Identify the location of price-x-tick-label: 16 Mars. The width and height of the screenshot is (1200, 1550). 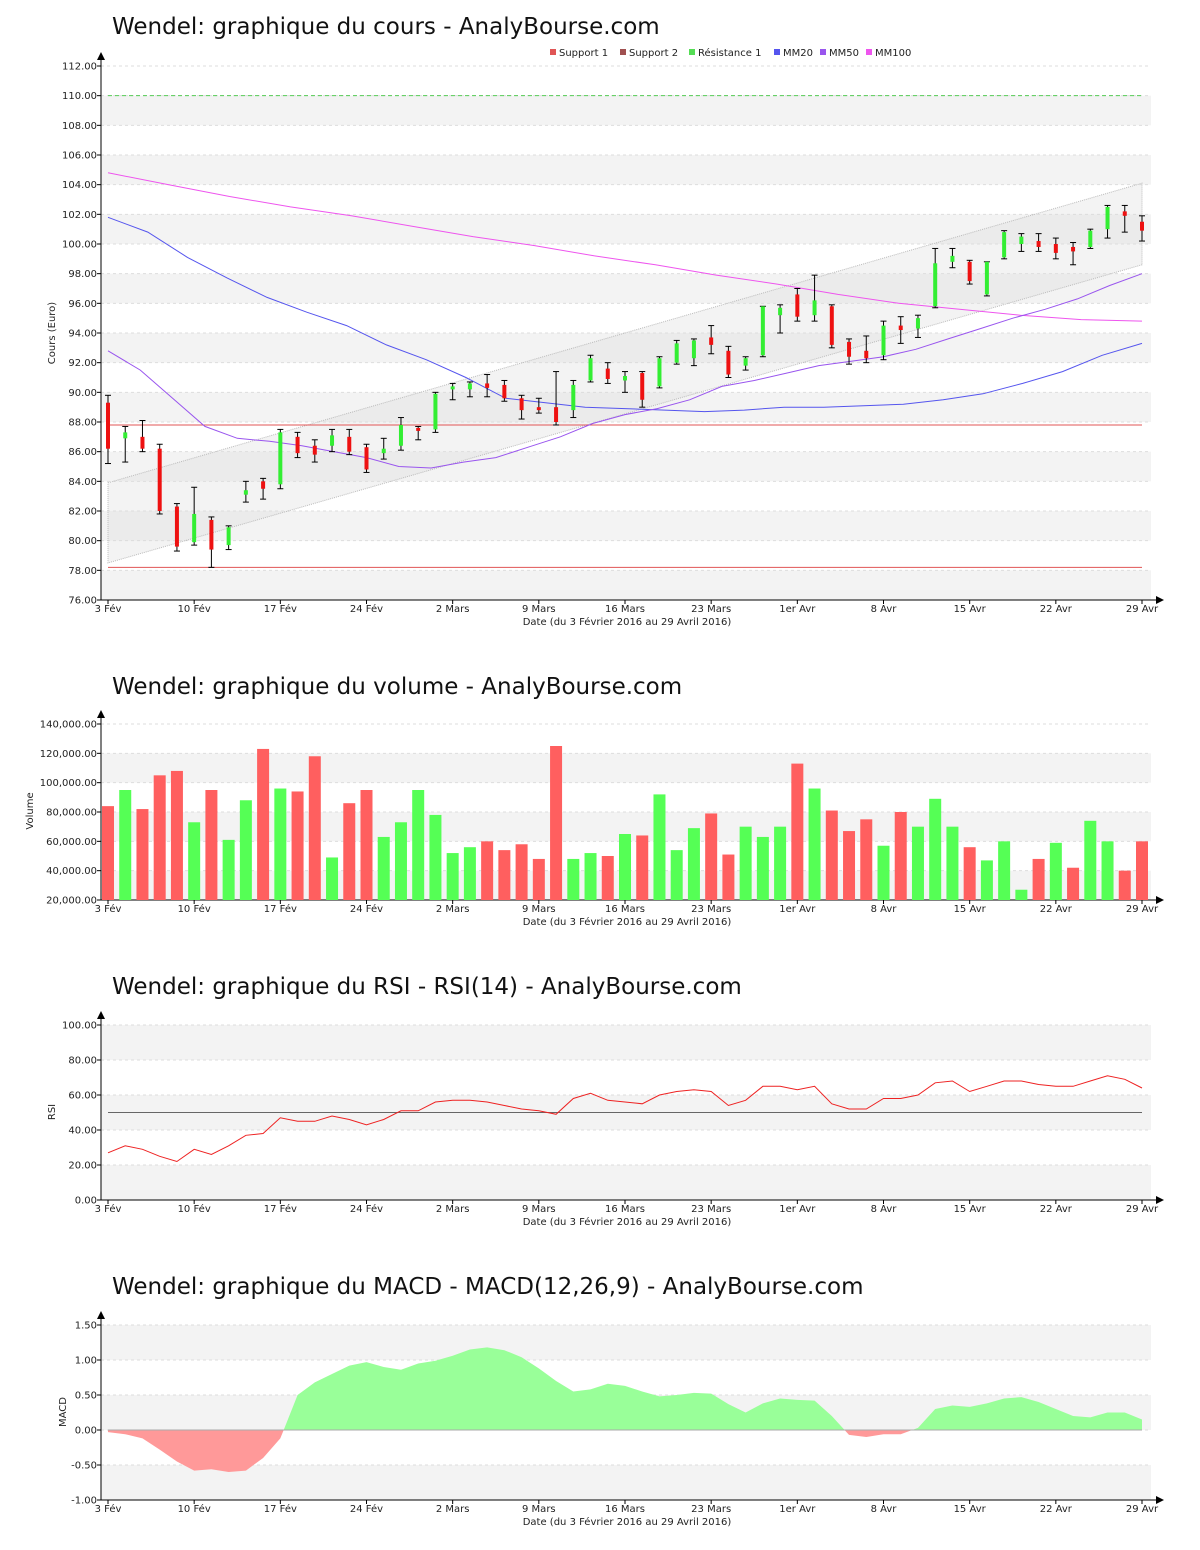
(625, 609).